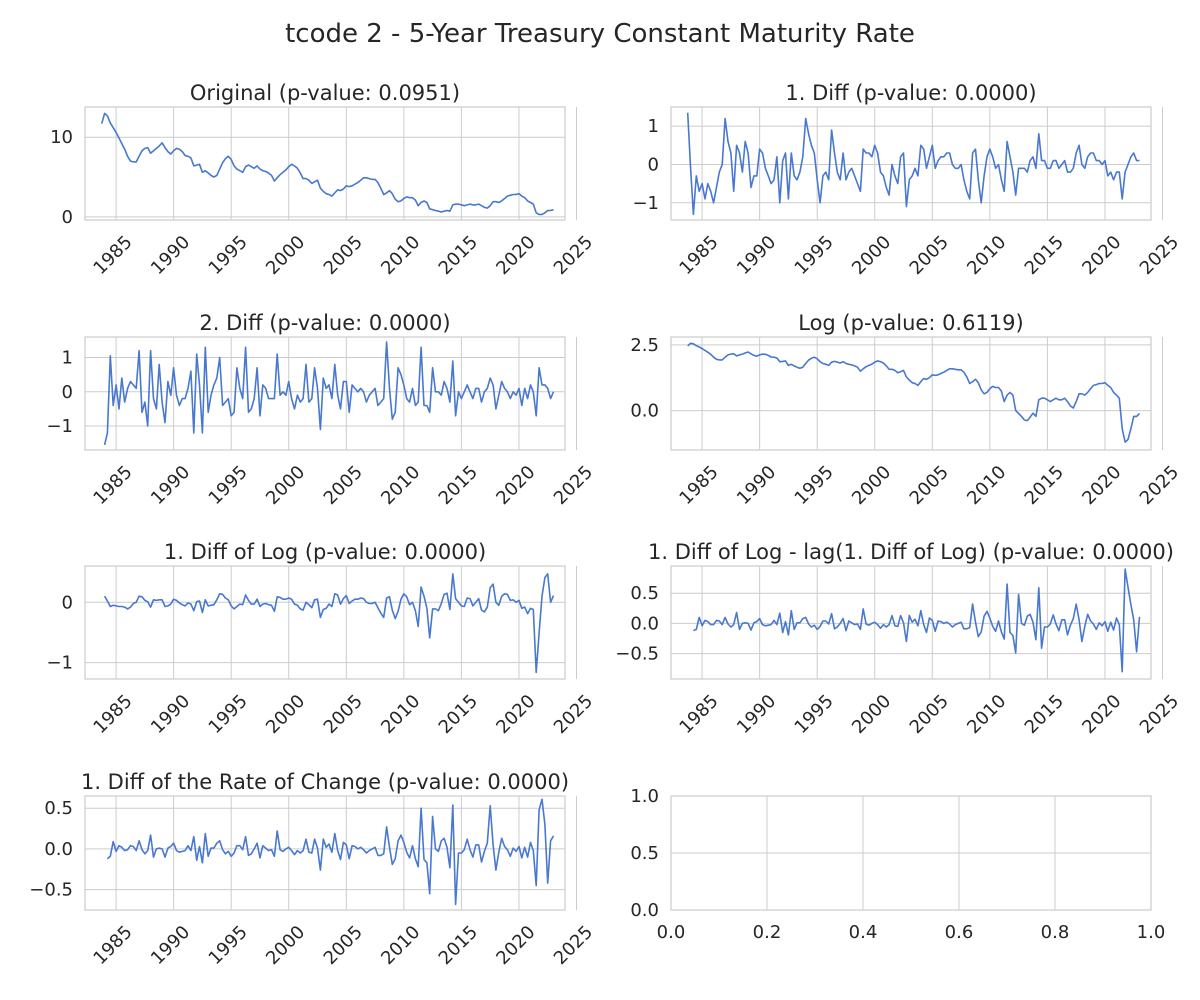 This screenshot has height=1000, width=1200. I want to click on y-tick-label: 2.5, so click(644, 345).